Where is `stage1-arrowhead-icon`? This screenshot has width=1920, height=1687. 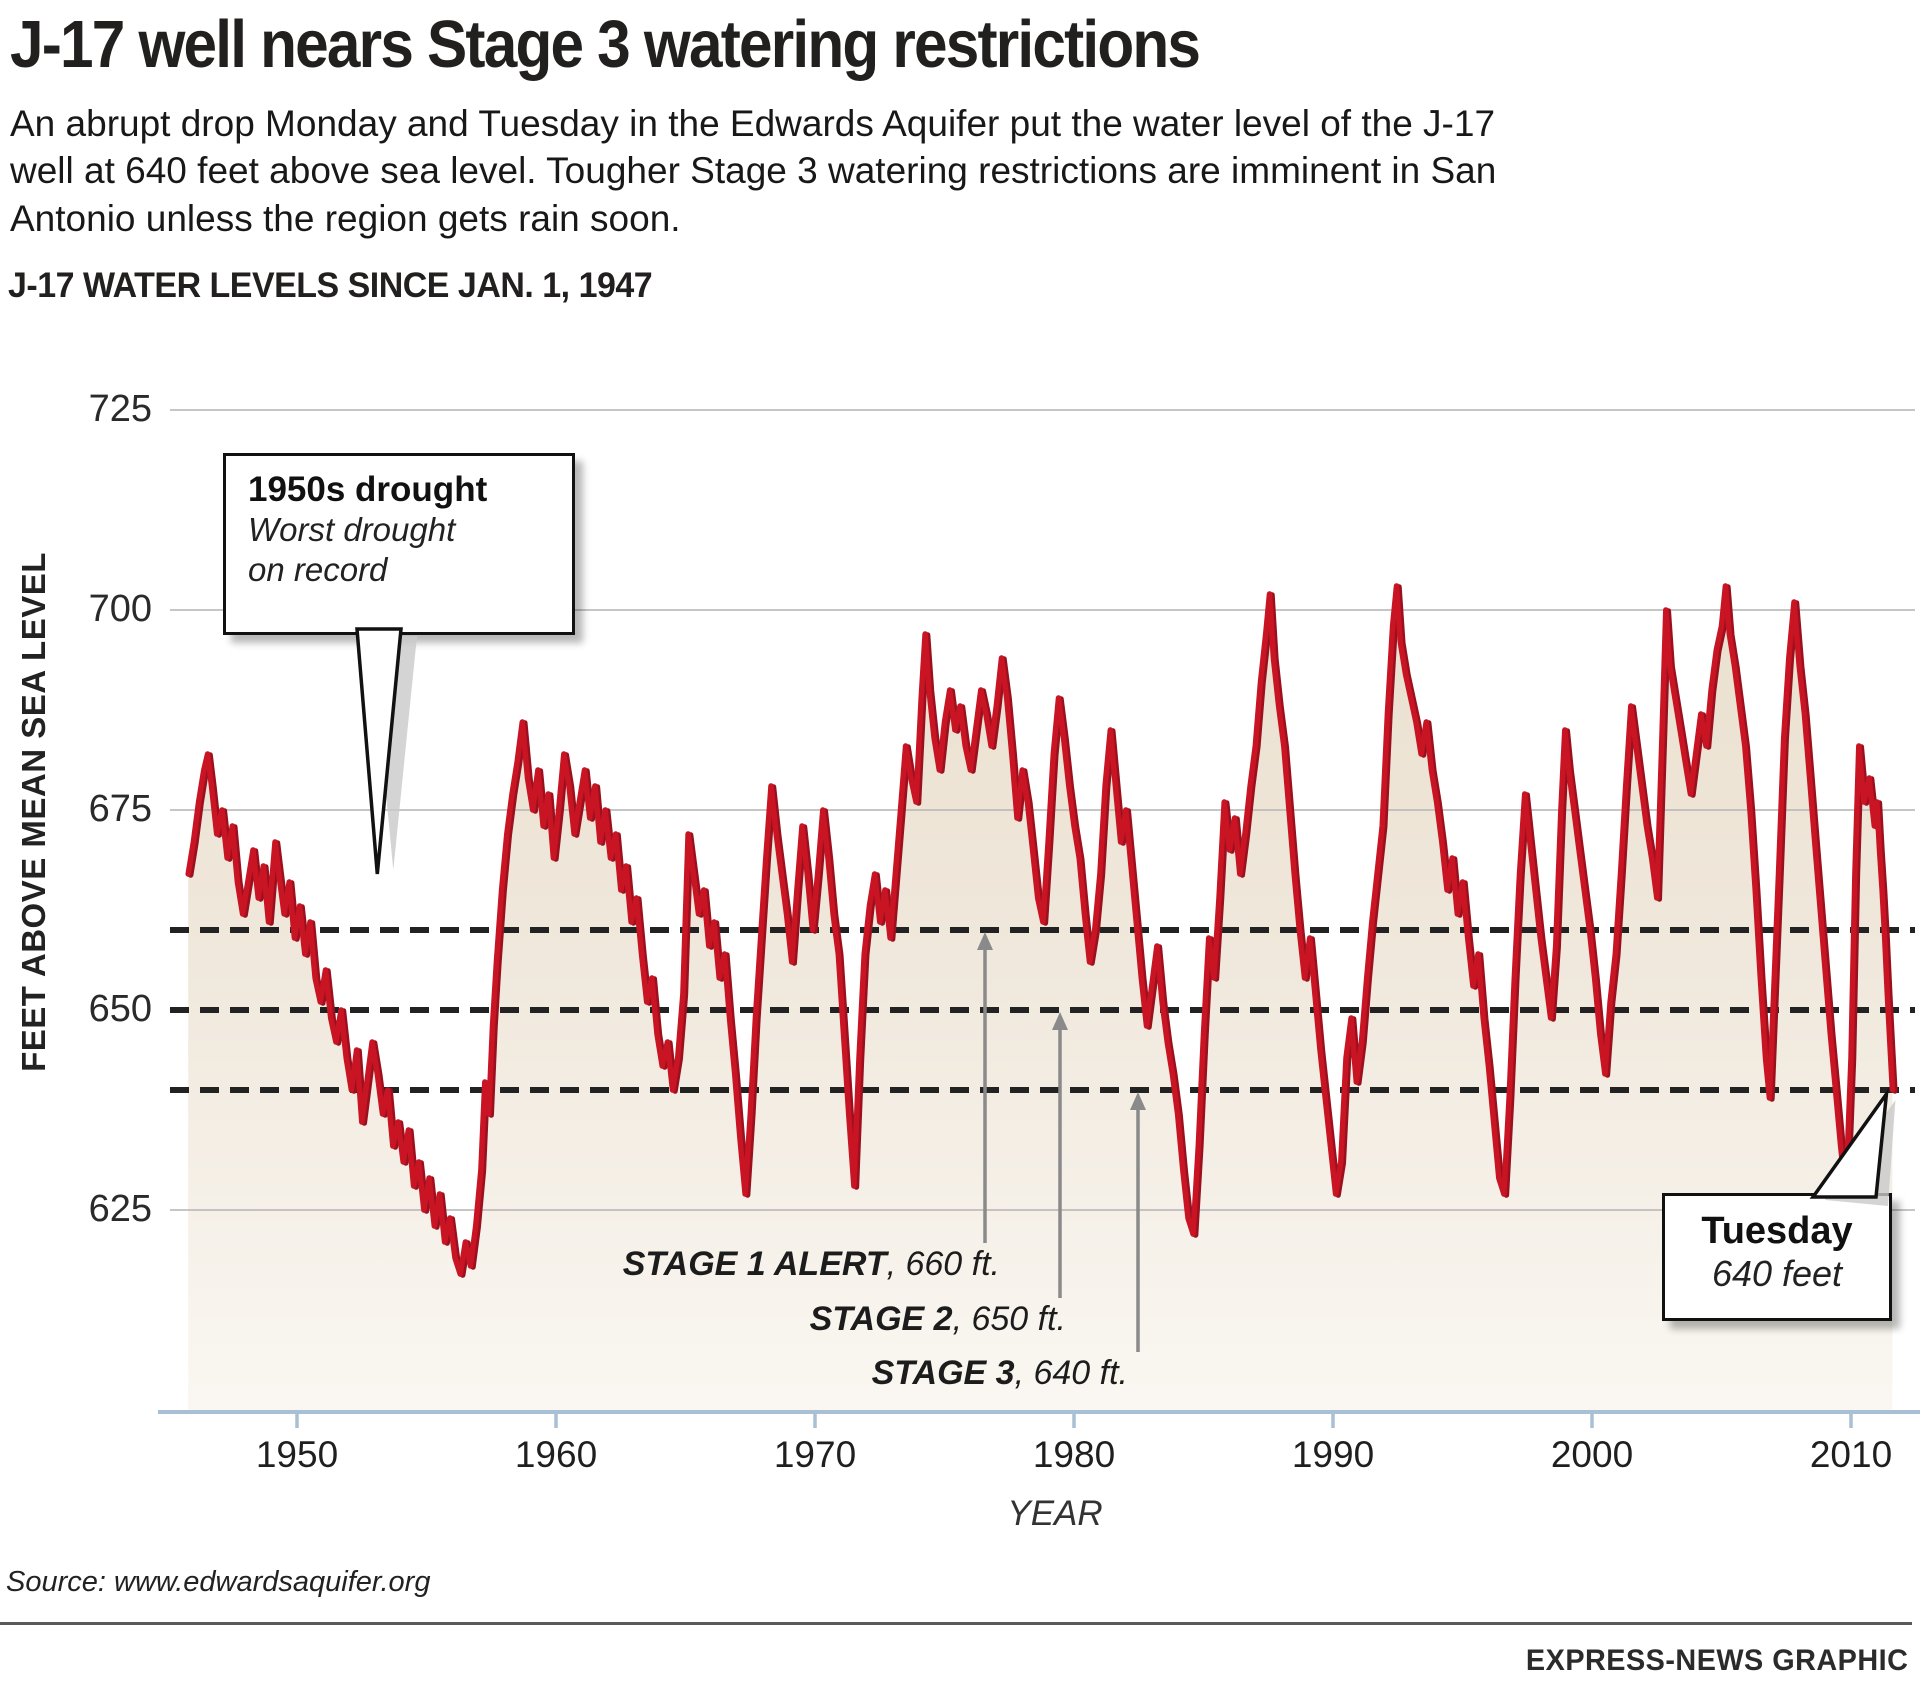
stage1-arrowhead-icon is located at coordinates (985, 941).